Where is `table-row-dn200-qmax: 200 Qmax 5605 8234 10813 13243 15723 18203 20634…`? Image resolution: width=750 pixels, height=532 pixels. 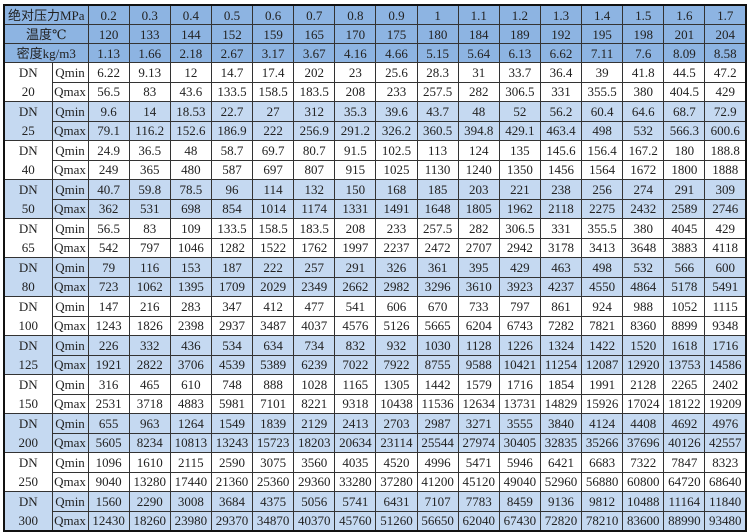 table-row-dn200-qmax: 200 Qmax 5605 8234 10813 13243 15723 18203 20634… is located at coordinates (375, 442).